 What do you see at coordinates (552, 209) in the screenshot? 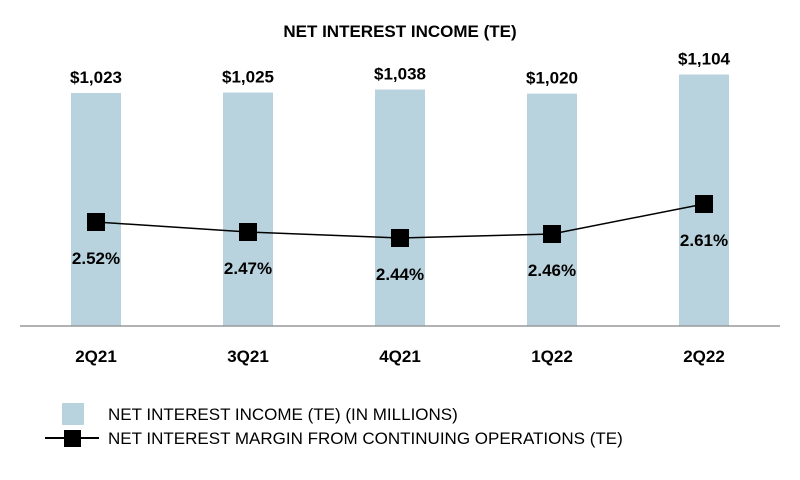
I see `bar-1Q22` at bounding box center [552, 209].